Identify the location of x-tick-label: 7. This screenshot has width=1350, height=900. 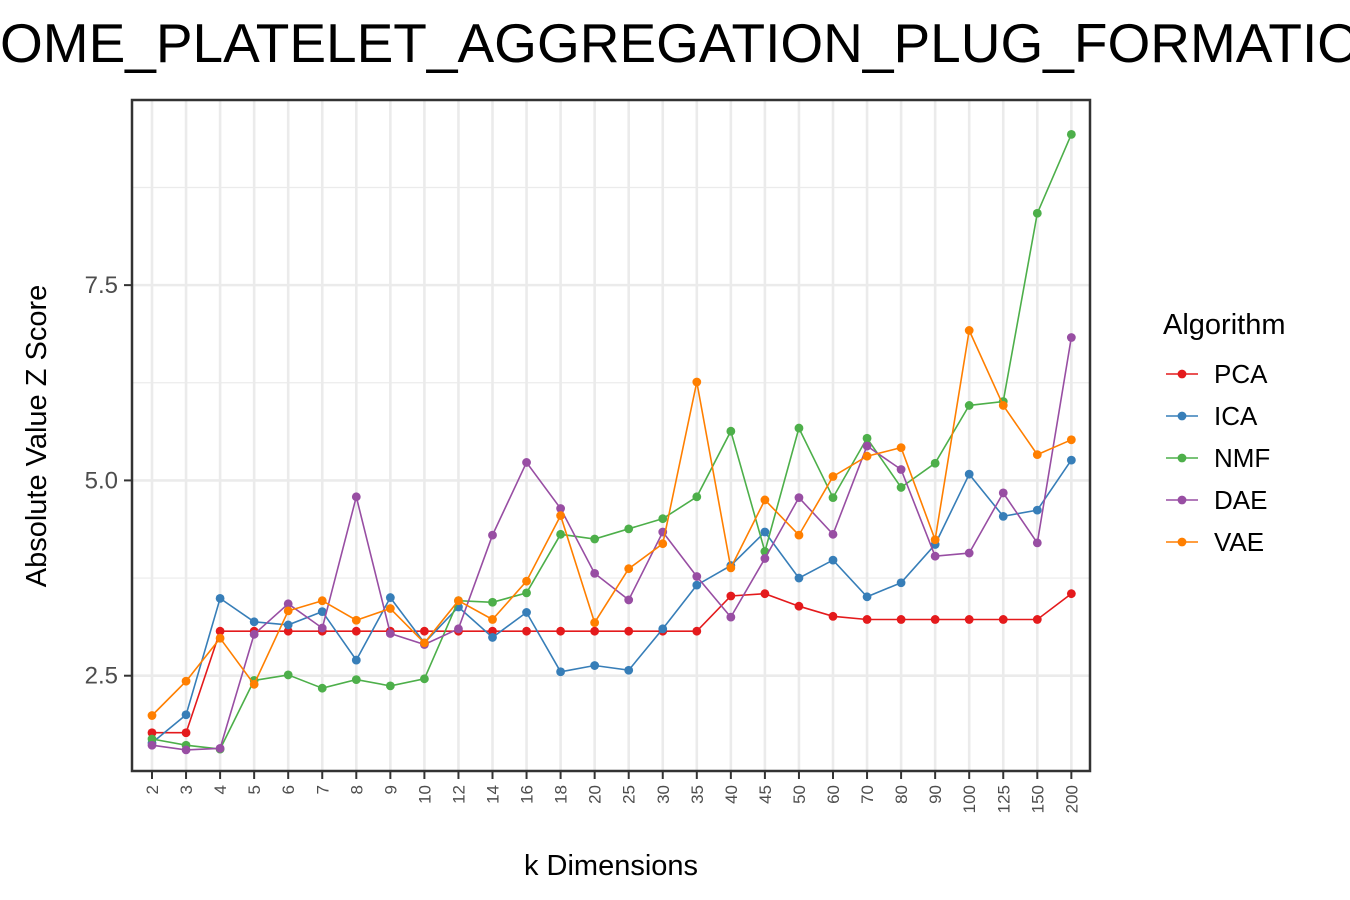
(322, 789).